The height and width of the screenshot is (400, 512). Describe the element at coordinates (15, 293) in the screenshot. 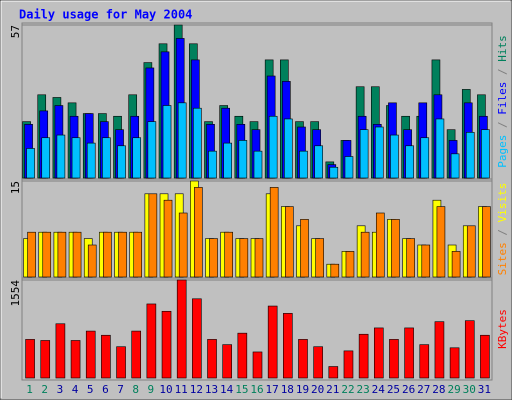

I see `y-tick-label: 1554` at that location.